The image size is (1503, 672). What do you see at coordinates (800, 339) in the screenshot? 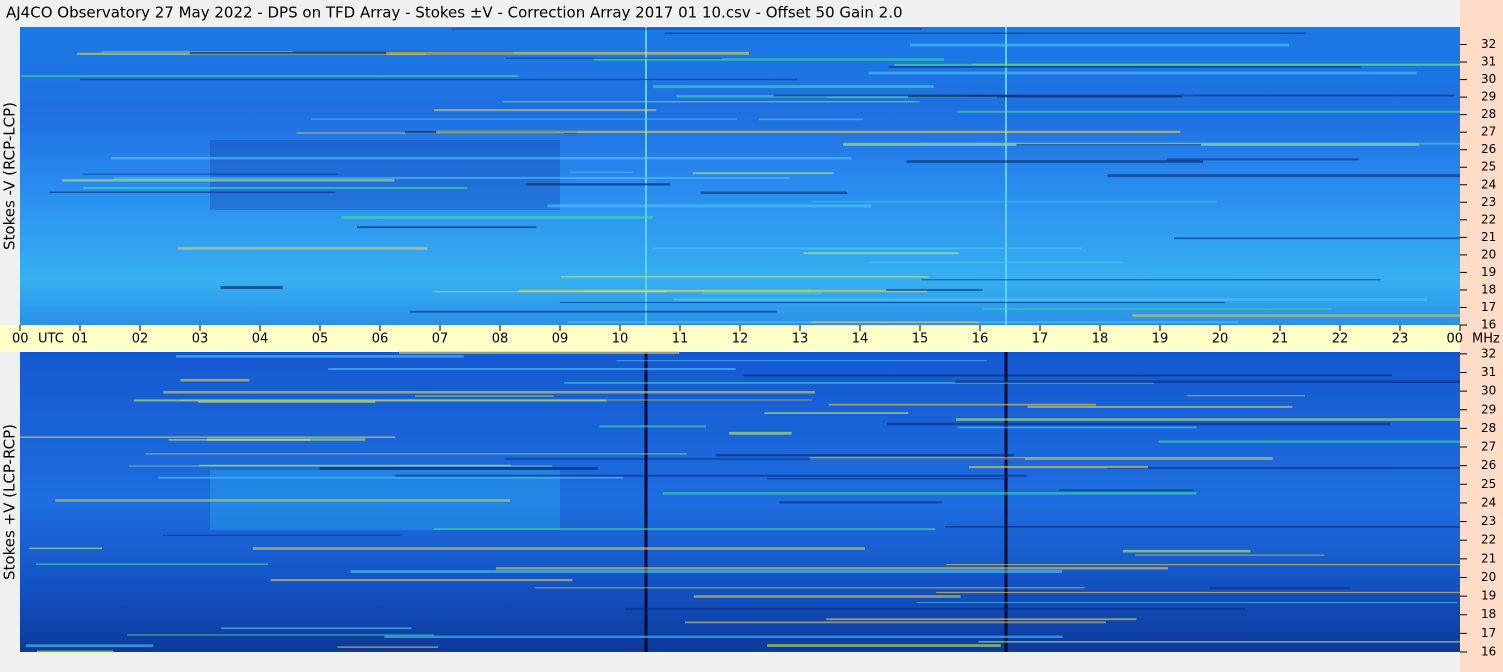
I see `x-tick-label: 13` at bounding box center [800, 339].